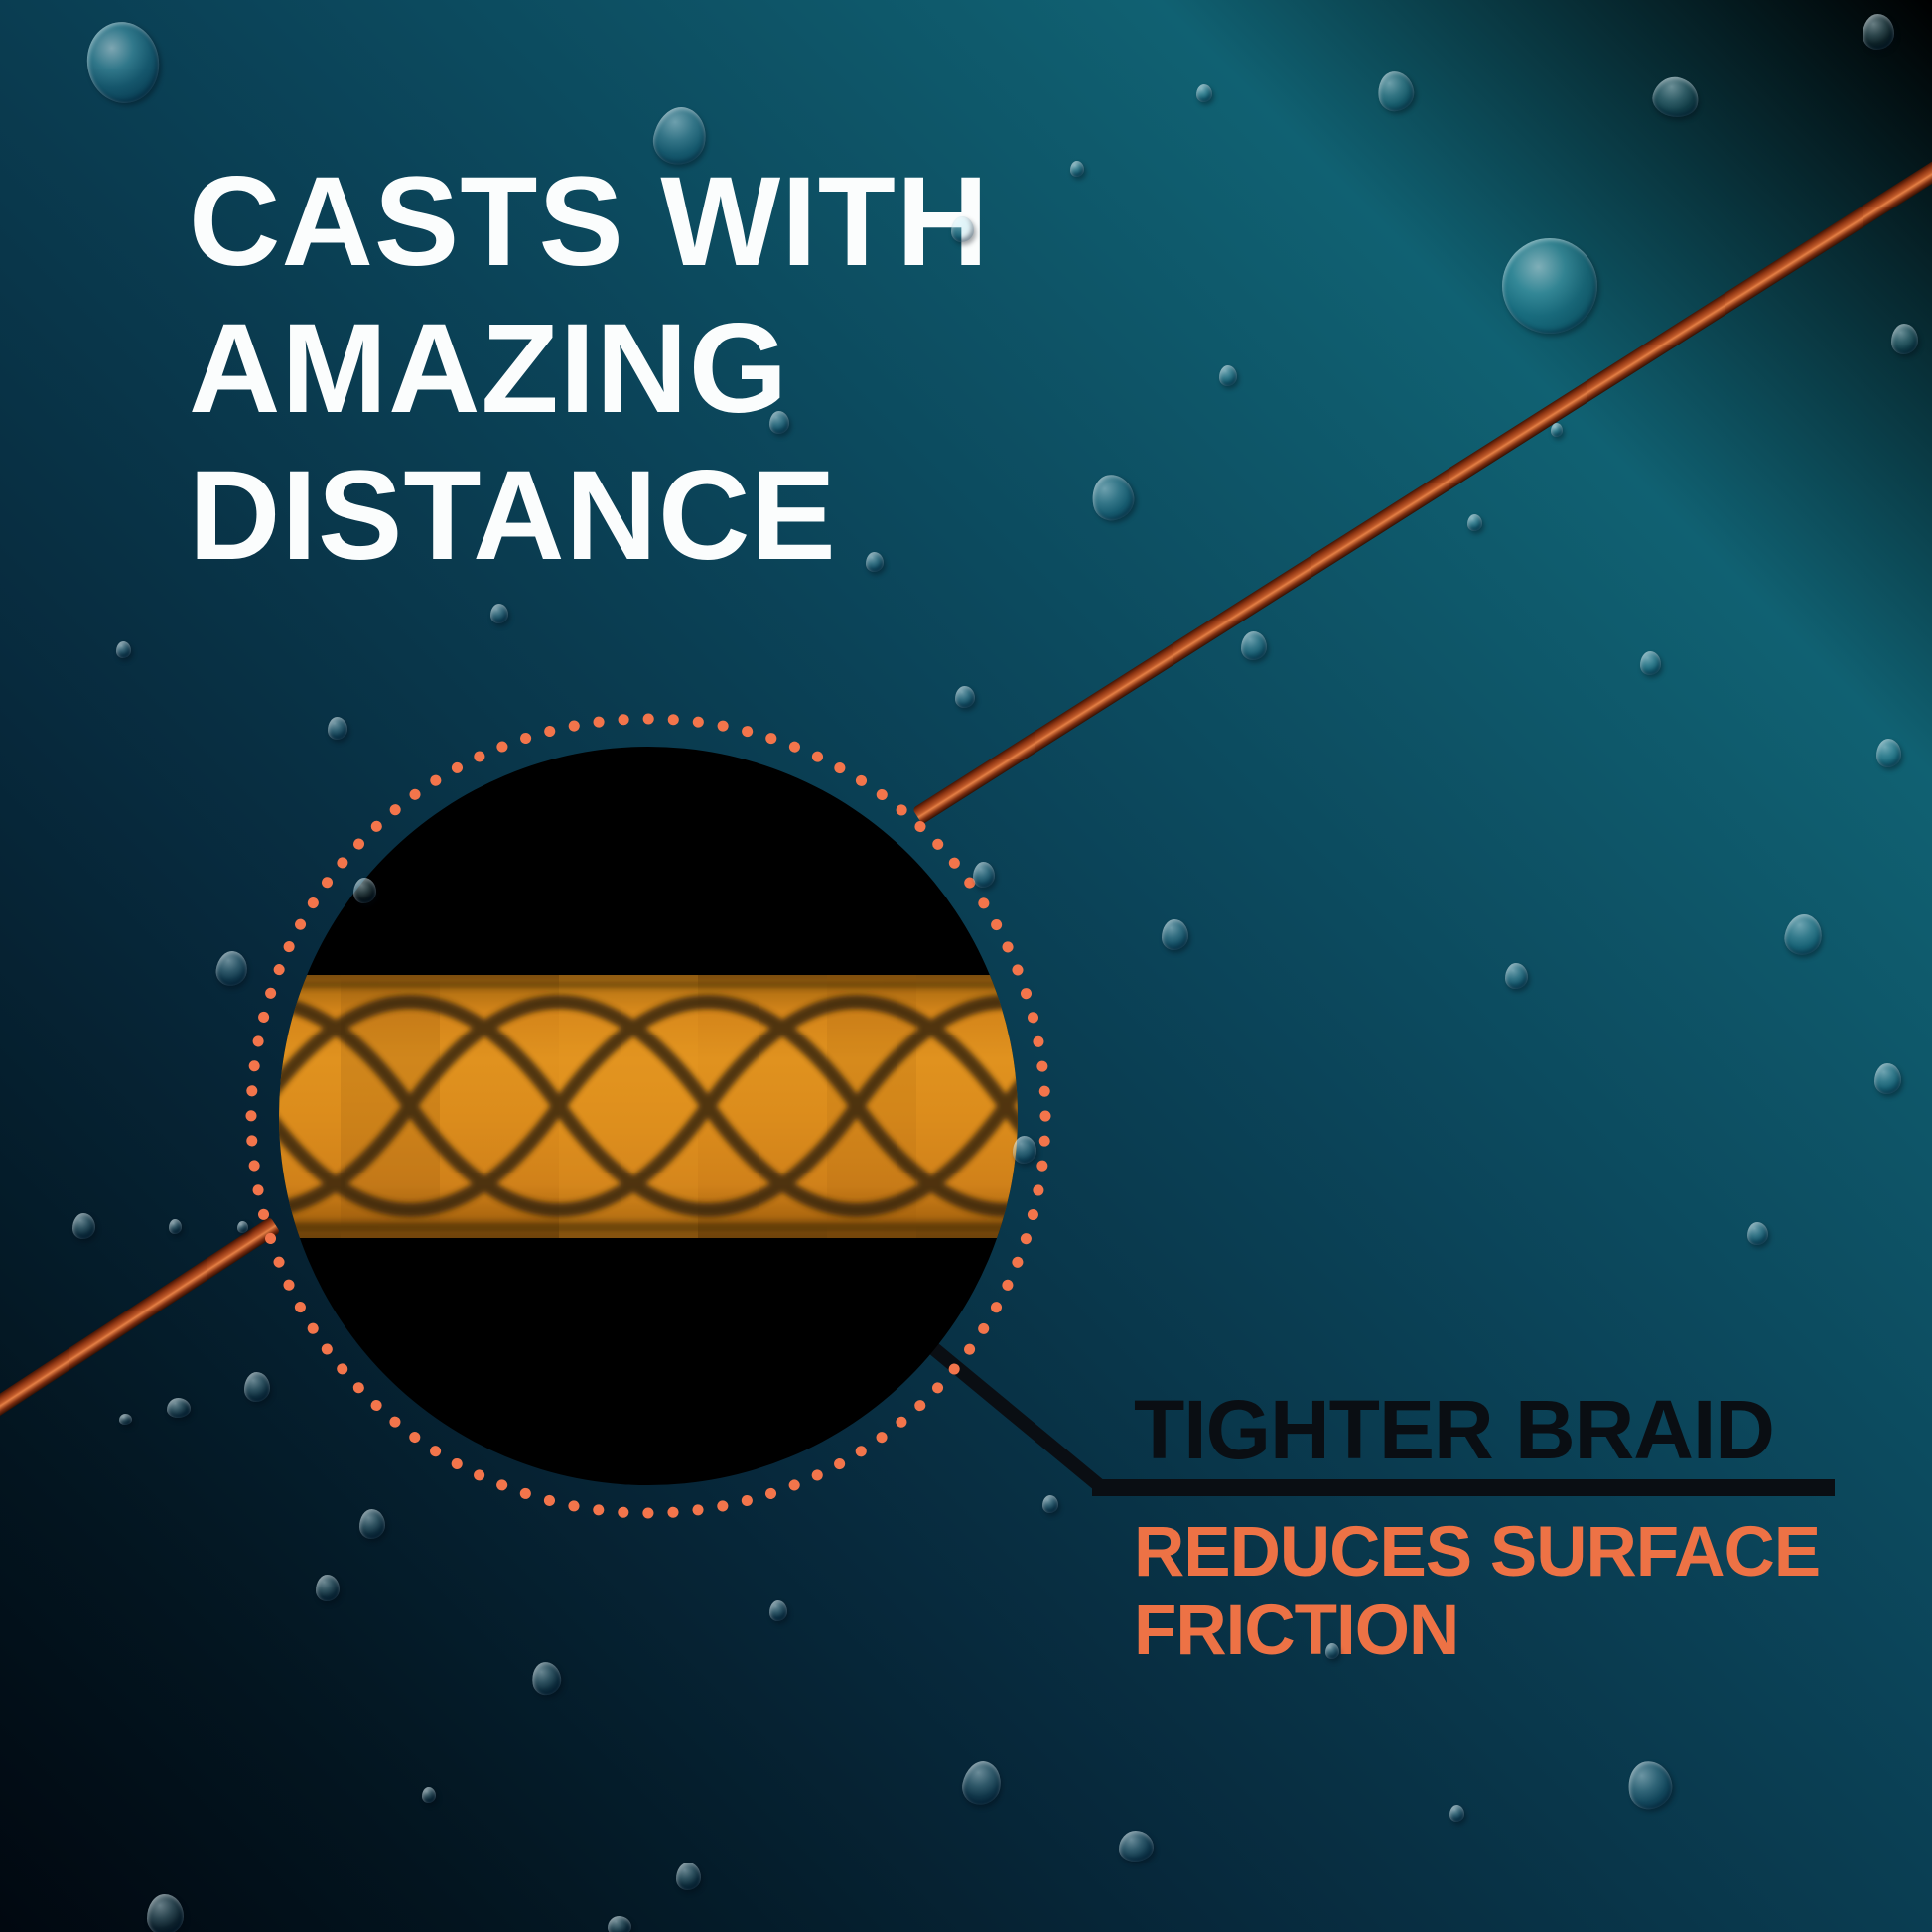  Describe the element at coordinates (513, 516) in the screenshot. I see `headline-line-3: DISTANCE` at that location.